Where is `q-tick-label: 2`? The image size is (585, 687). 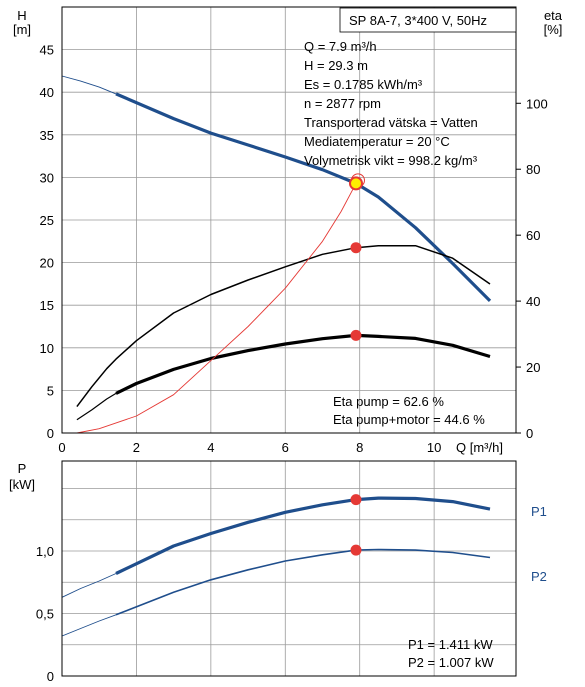 q-tick-label: 2 is located at coordinates (136, 447).